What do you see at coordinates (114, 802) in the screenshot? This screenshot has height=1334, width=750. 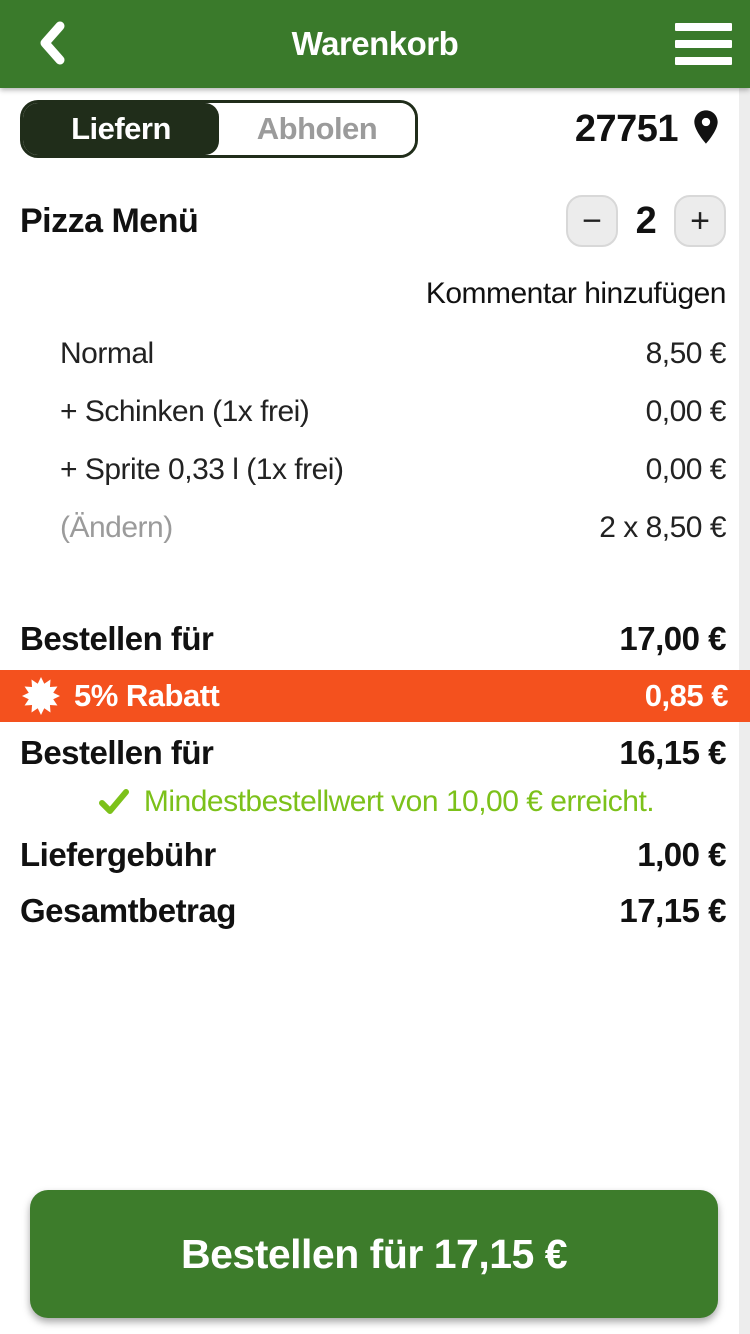 I see `check-icon` at bounding box center [114, 802].